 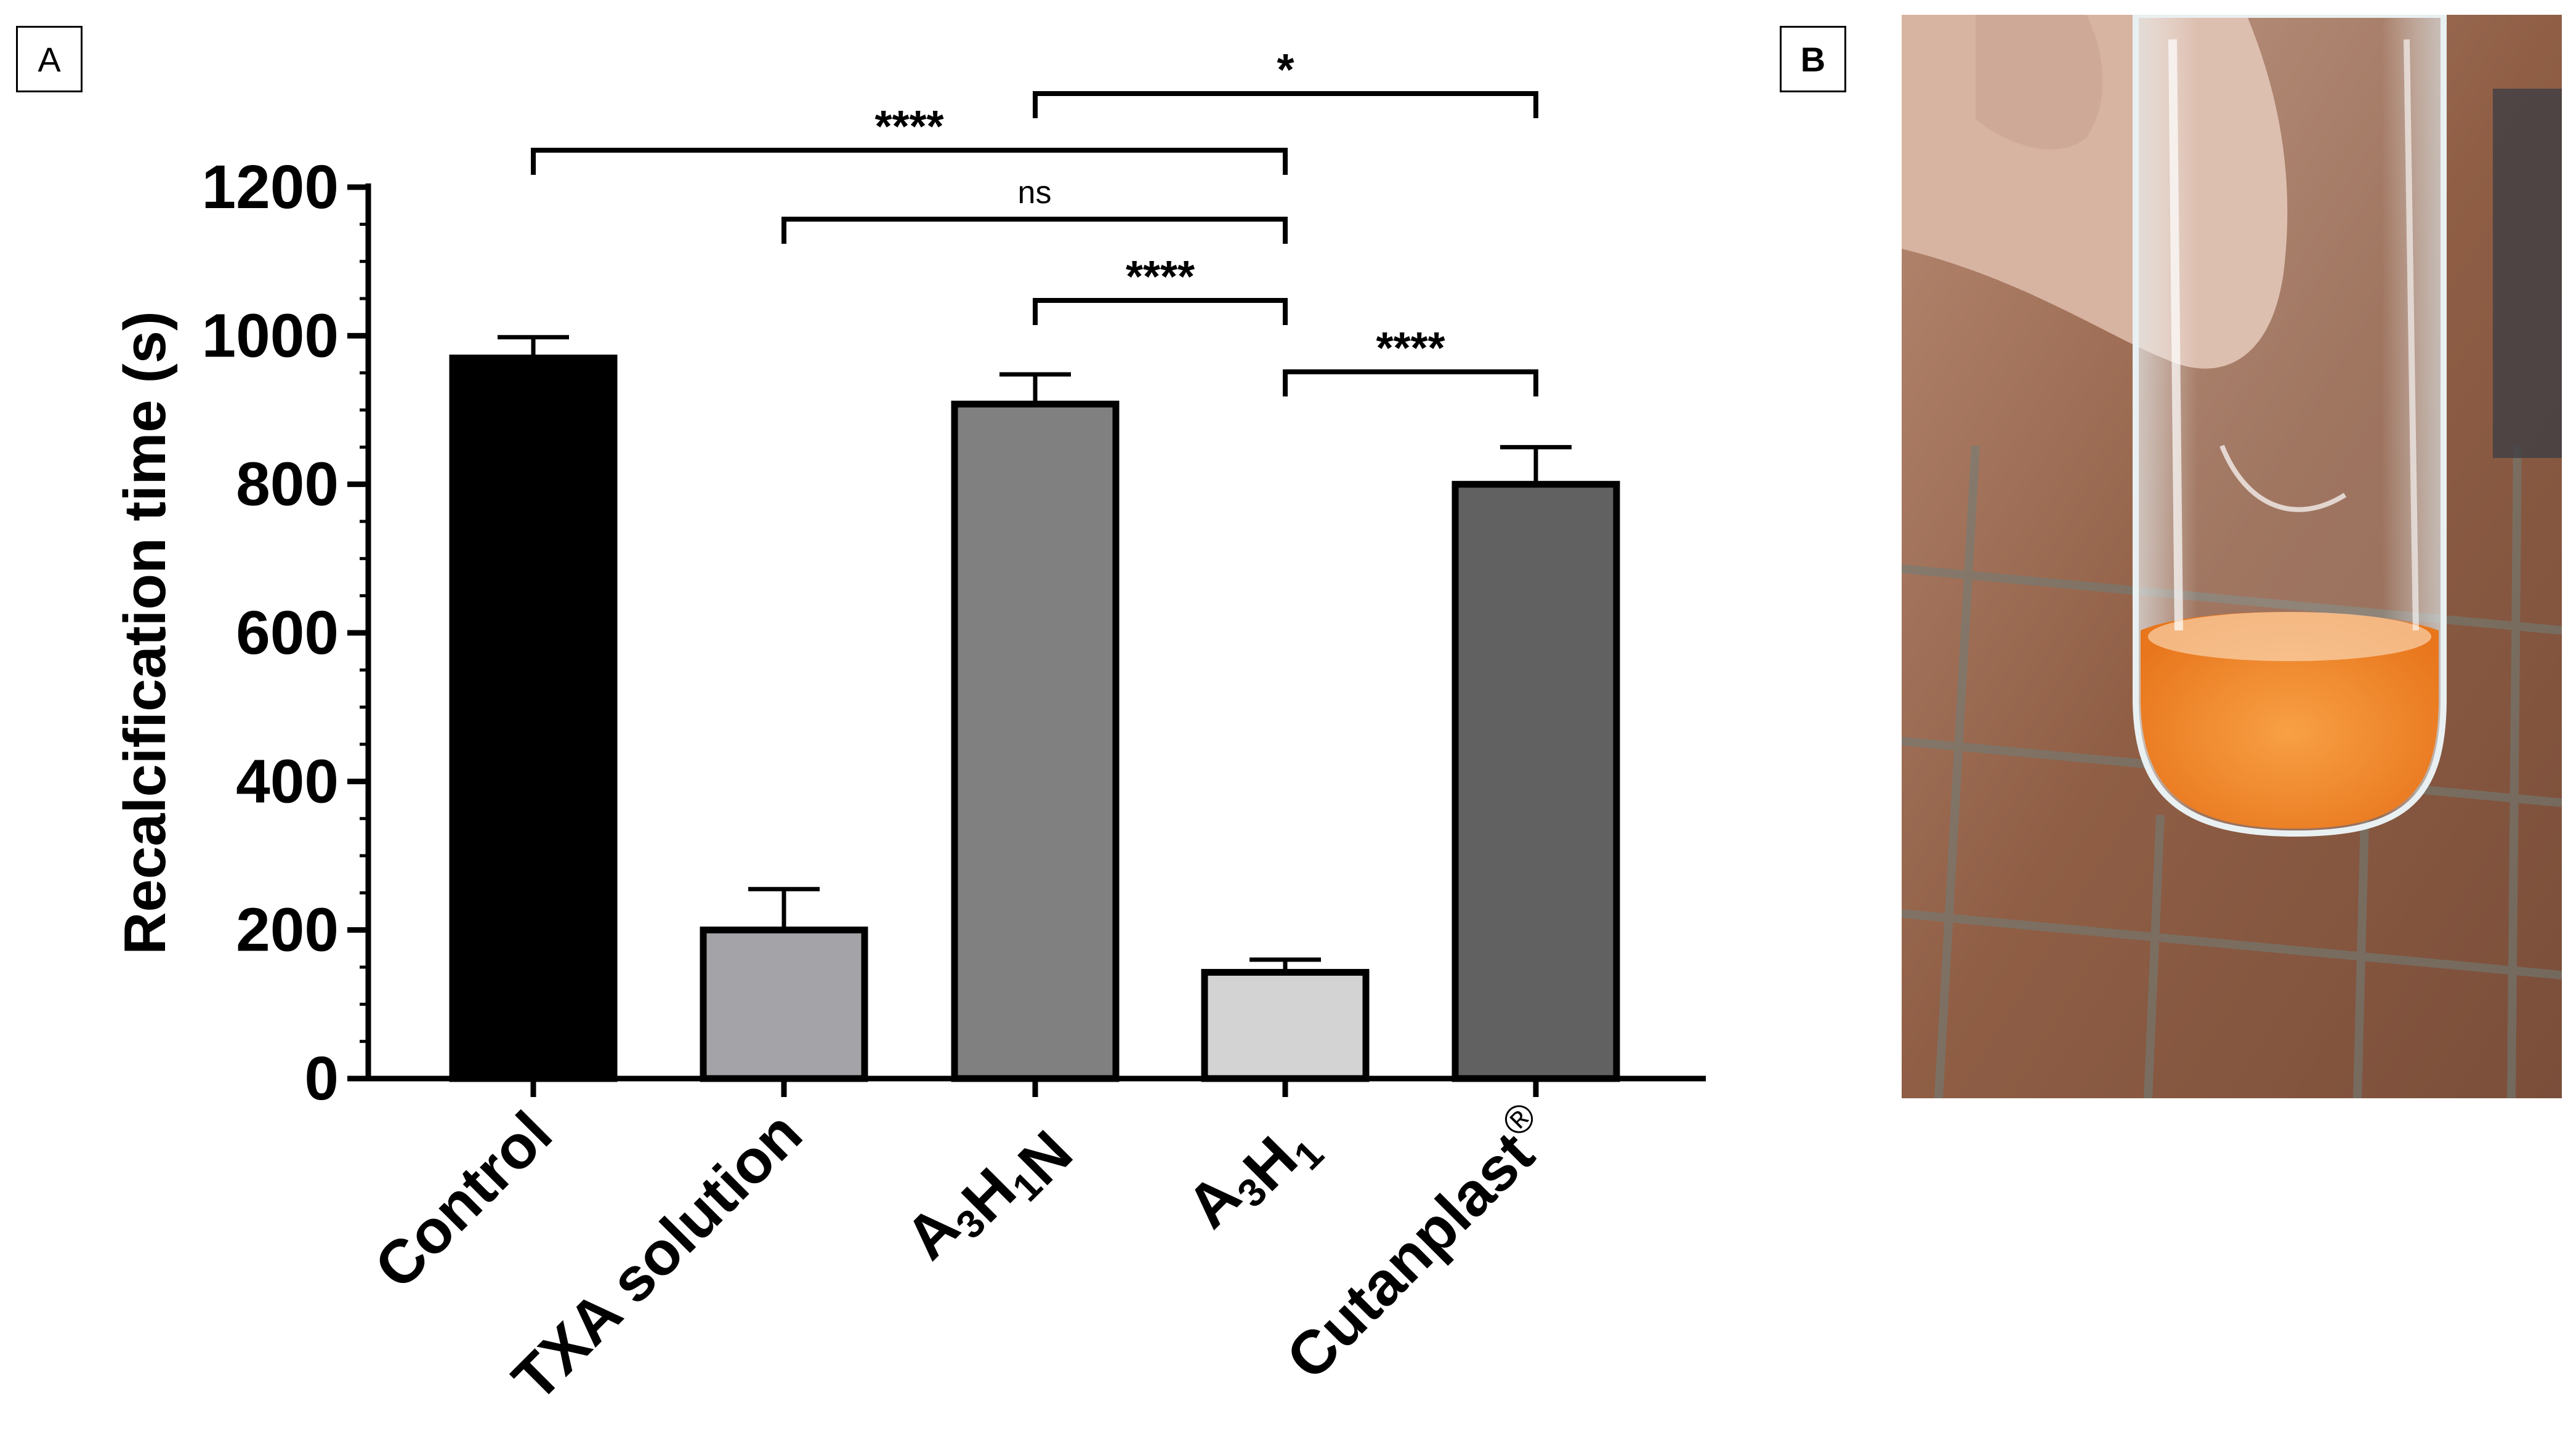 I want to click on glass-highlight-left, so click(x=2175, y=335).